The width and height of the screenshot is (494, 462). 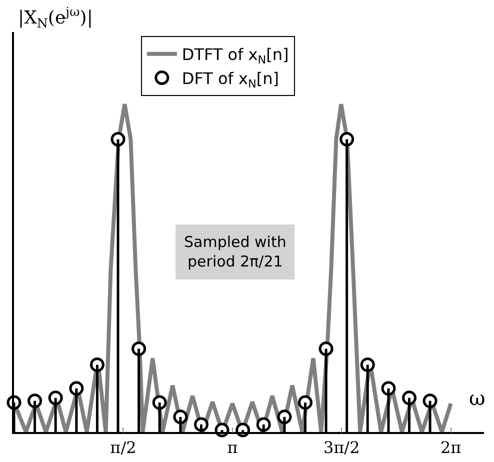 What do you see at coordinates (230, 79) in the screenshot?
I see `legend-label: DFT of x$_{N}$[n]` at bounding box center [230, 79].